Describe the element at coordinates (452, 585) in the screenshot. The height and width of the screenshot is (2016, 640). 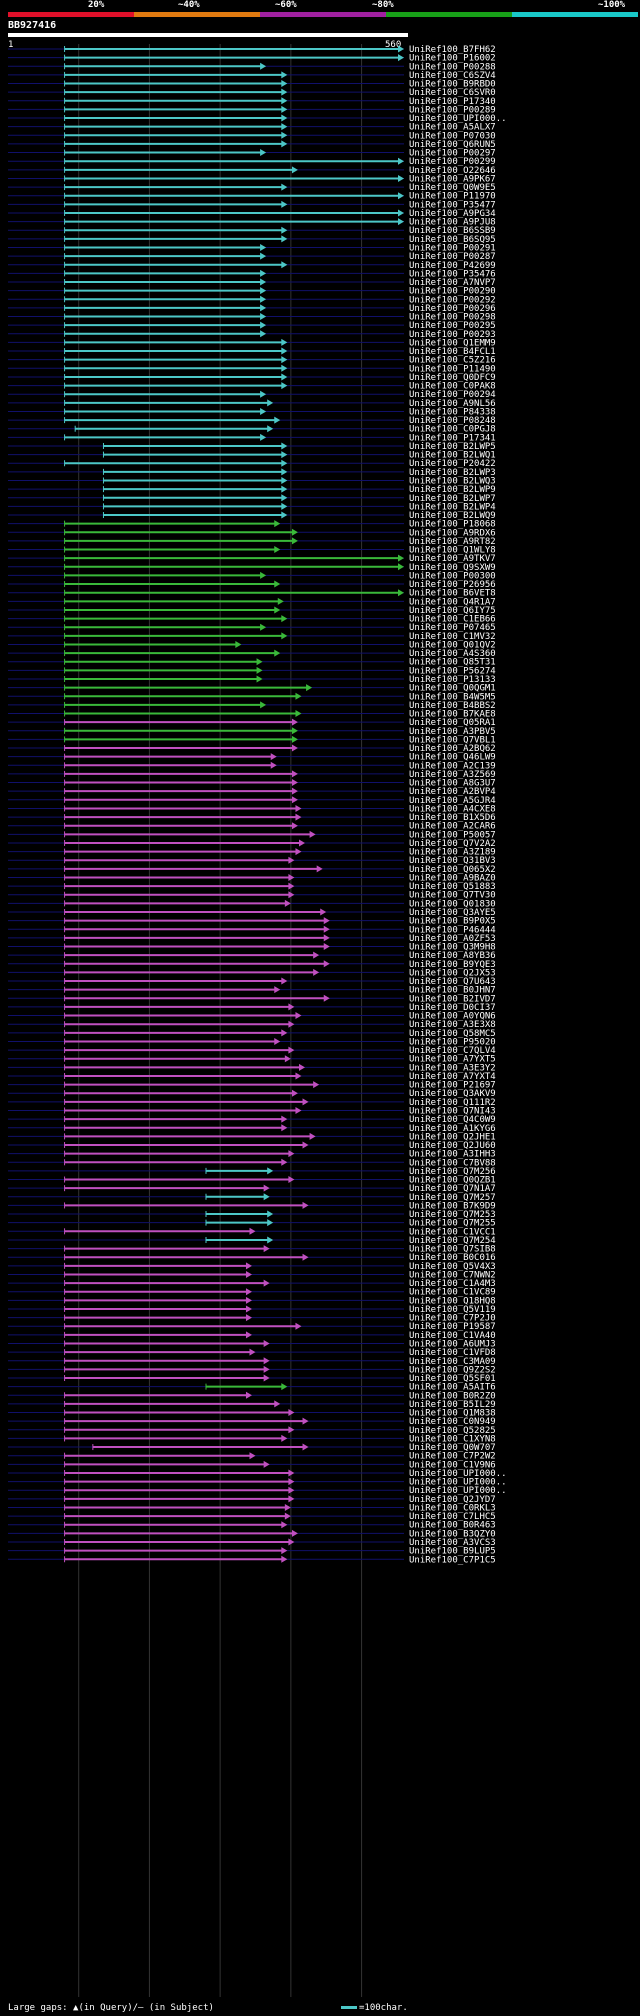
I see `hit-label: UniRef100_P26956` at that location.